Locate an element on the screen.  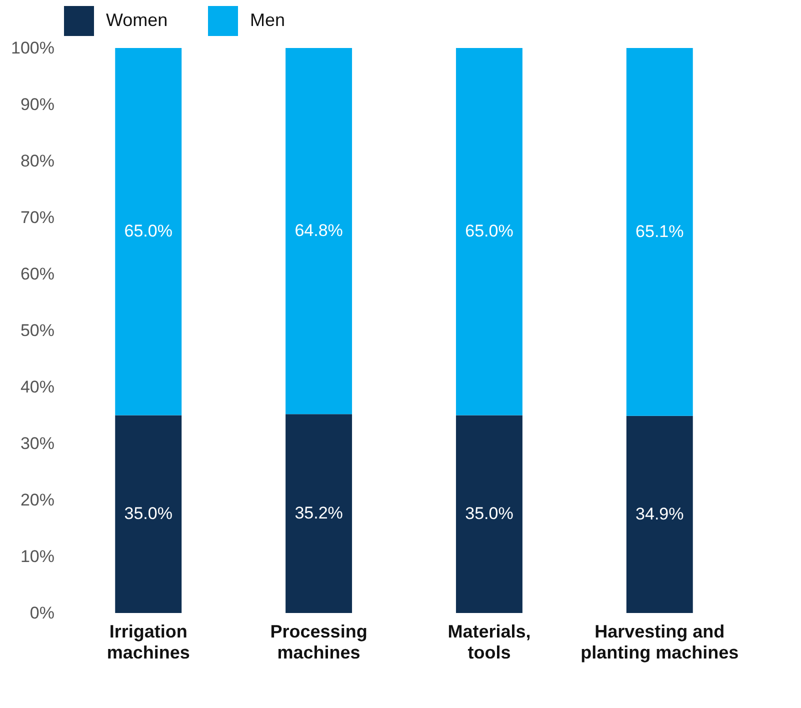
data-label: 65.1% is located at coordinates (660, 231).